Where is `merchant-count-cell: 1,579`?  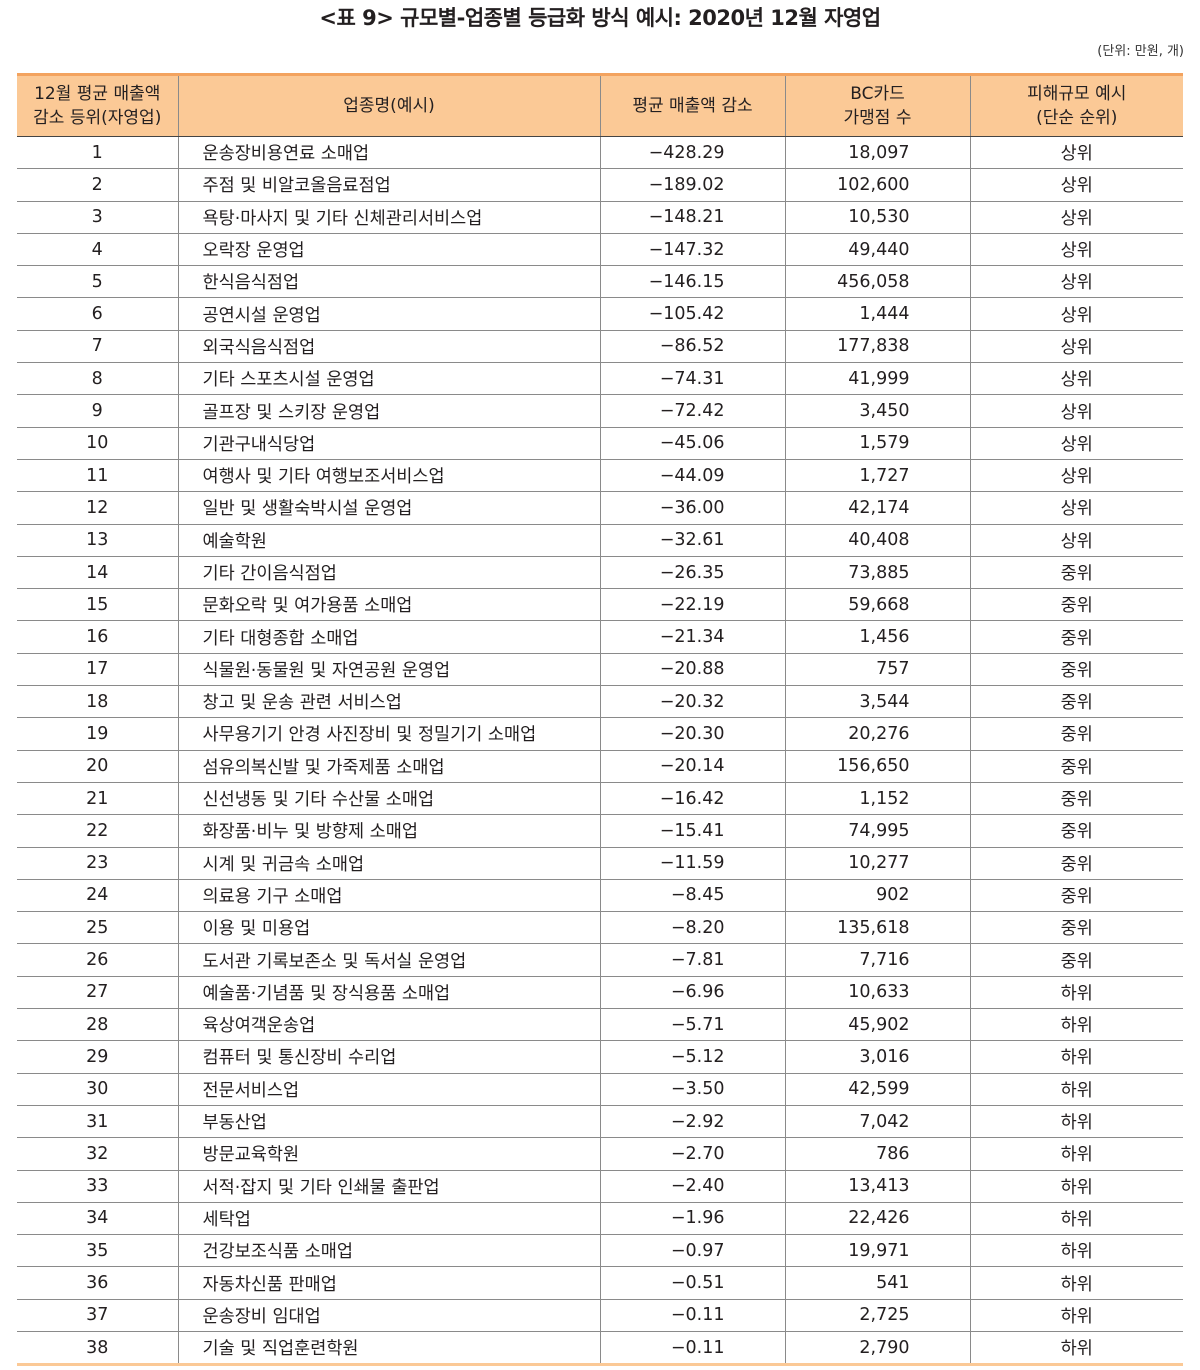 merchant-count-cell: 1,579 is located at coordinates (877, 443).